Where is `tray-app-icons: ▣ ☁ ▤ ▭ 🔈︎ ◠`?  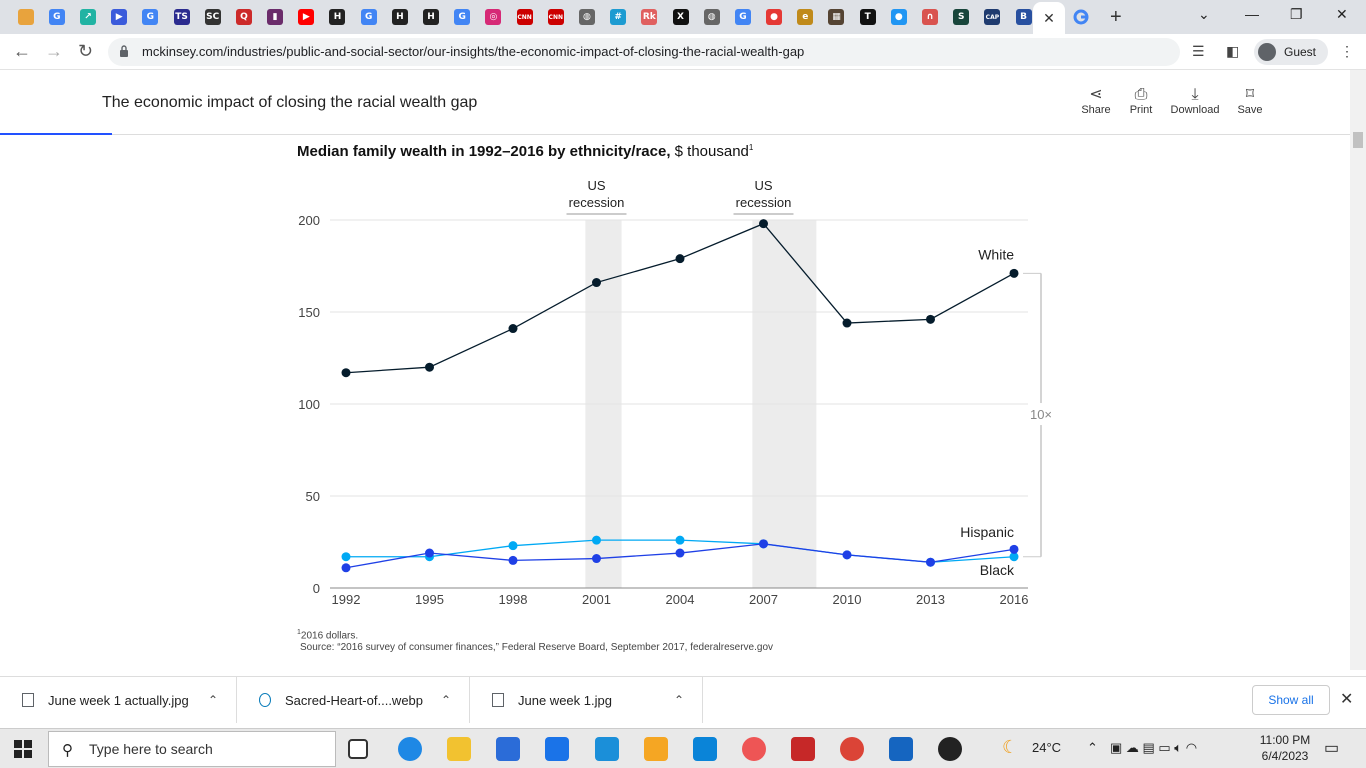 tray-app-icons: ▣ ☁ ▤ ▭ 🔈︎ ◠ is located at coordinates (1154, 747).